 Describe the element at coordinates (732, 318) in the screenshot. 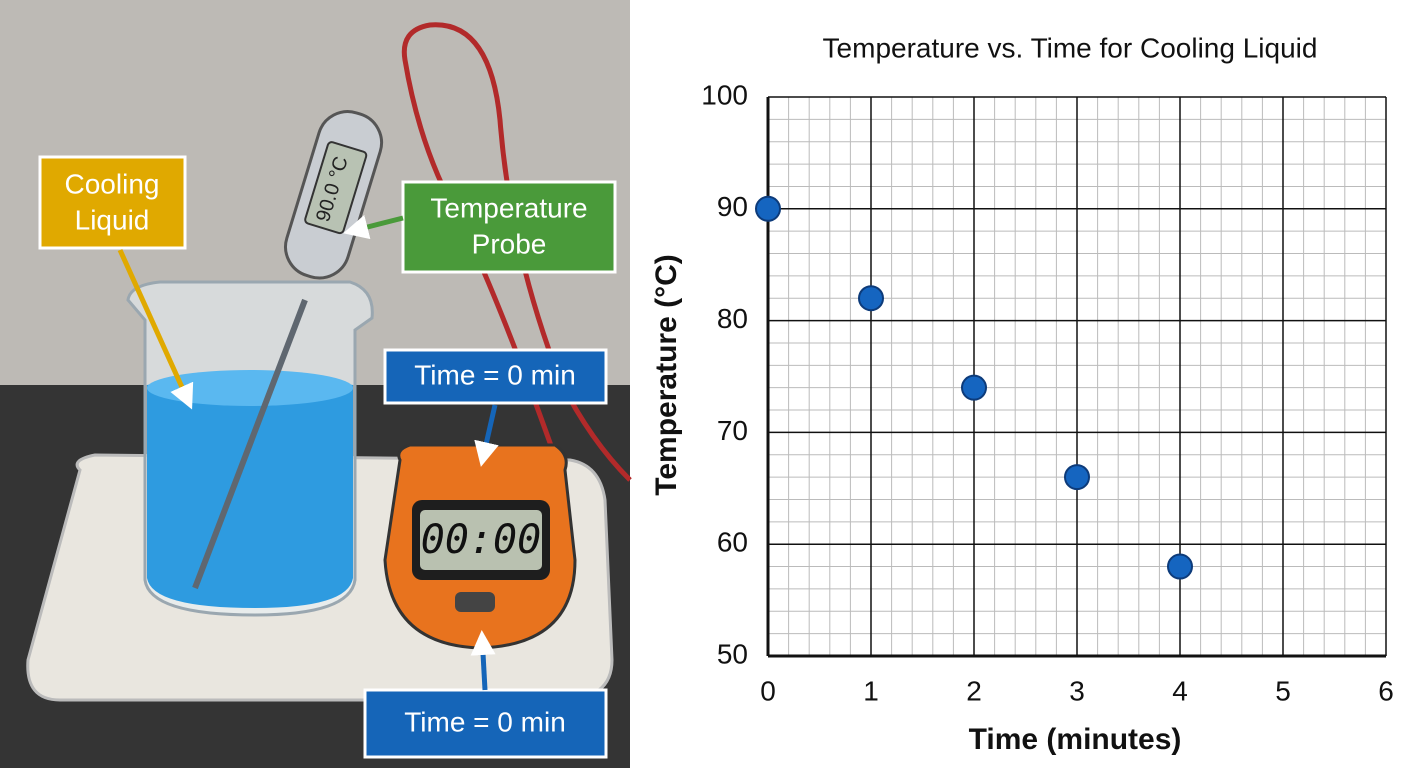

I see `y-tick-label: 80` at that location.